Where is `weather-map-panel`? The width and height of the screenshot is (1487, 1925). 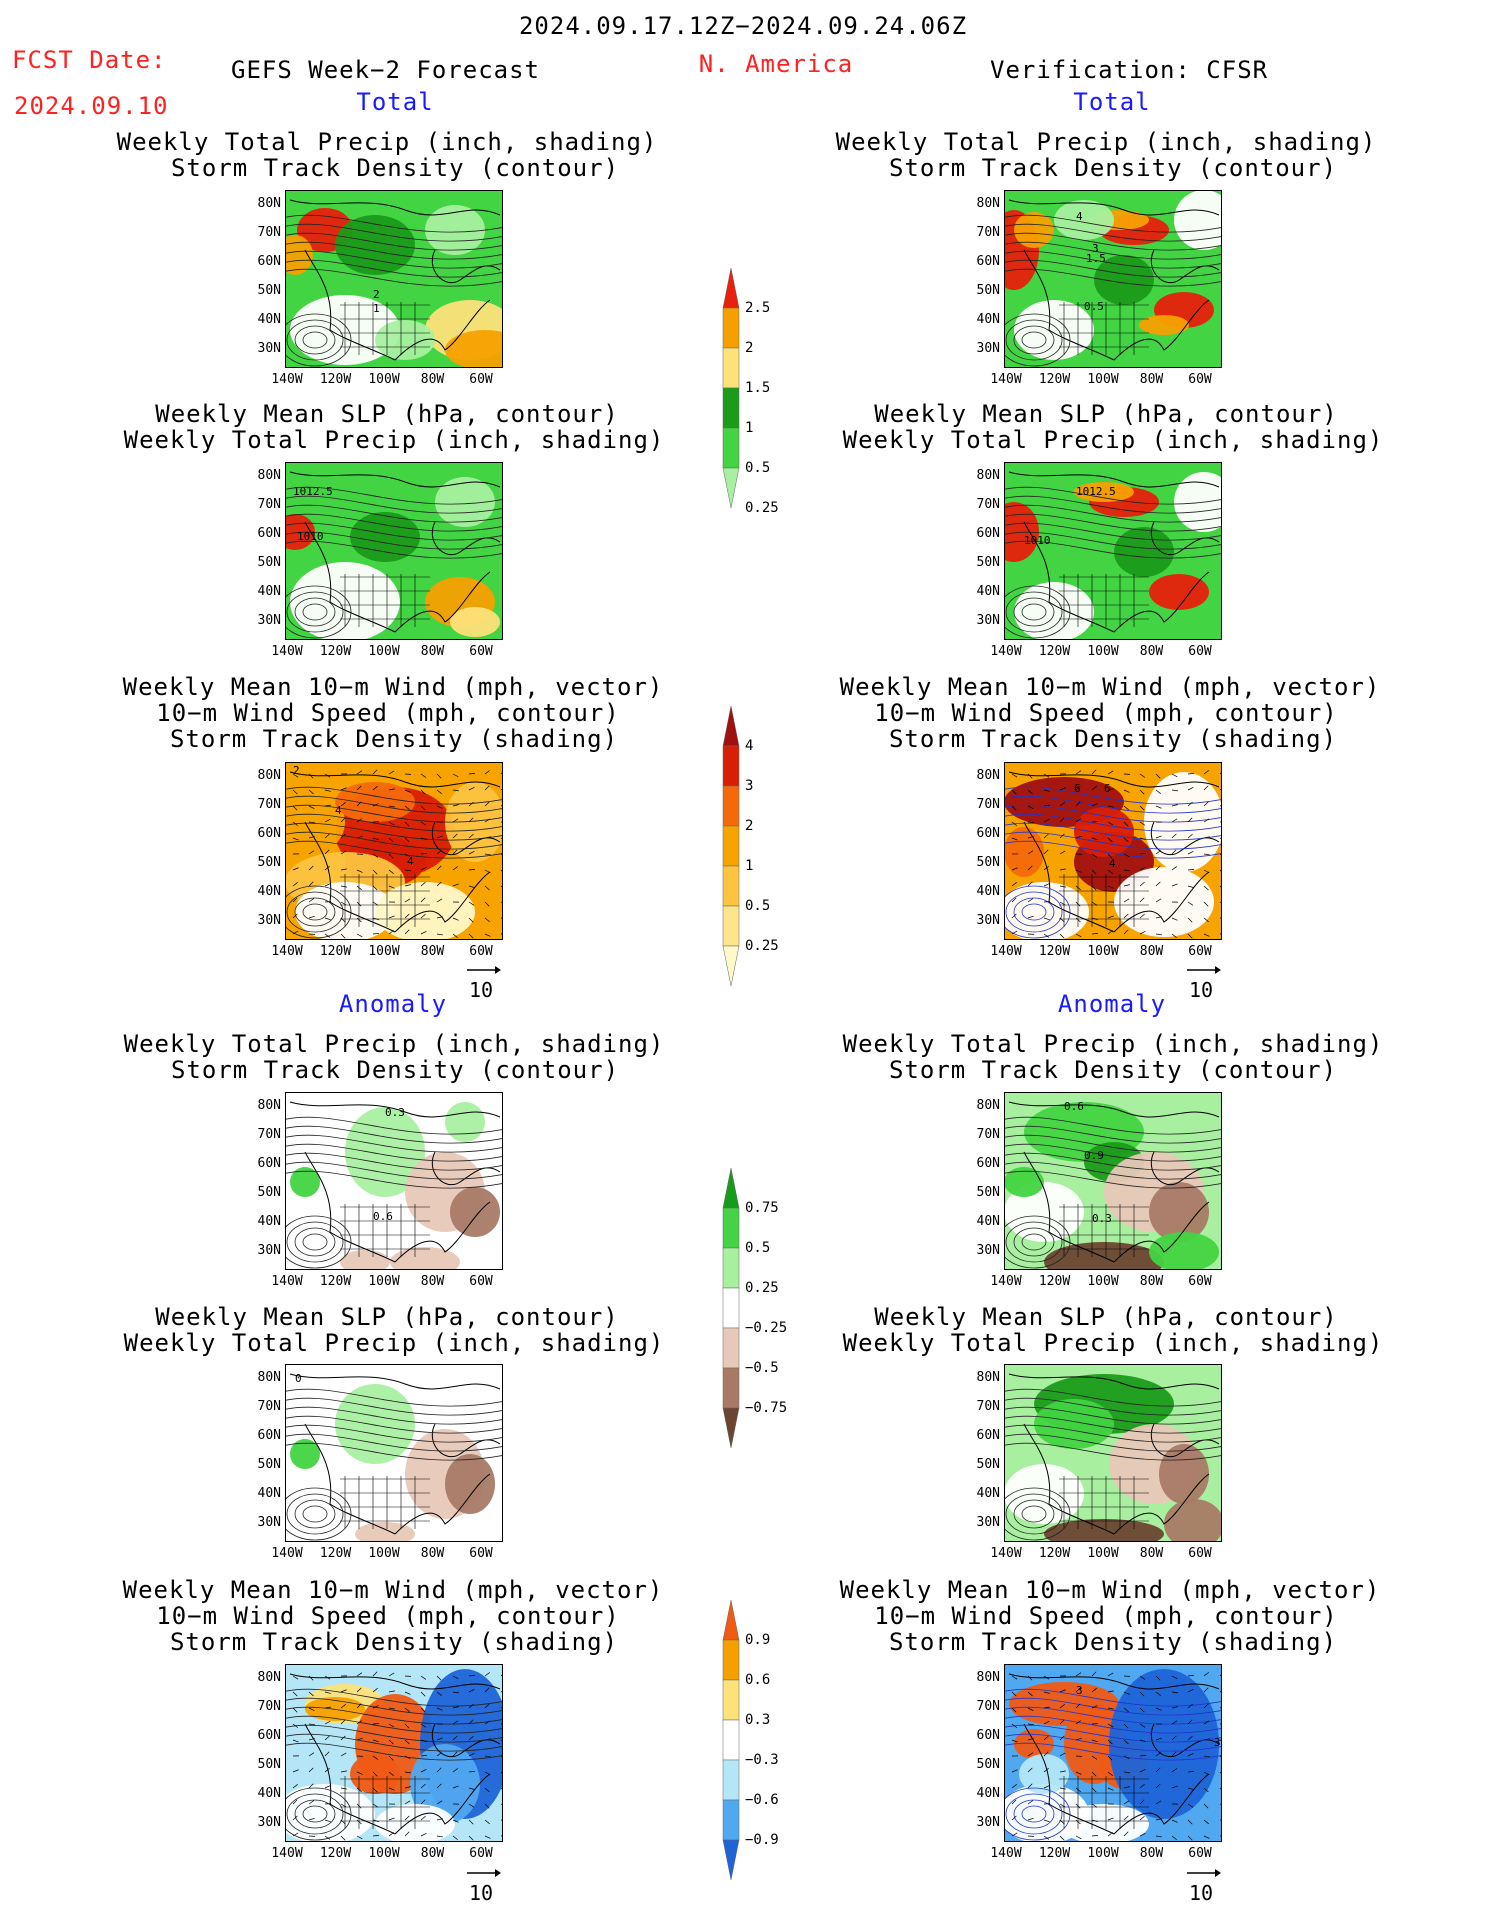 weather-map-panel is located at coordinates (394, 1753).